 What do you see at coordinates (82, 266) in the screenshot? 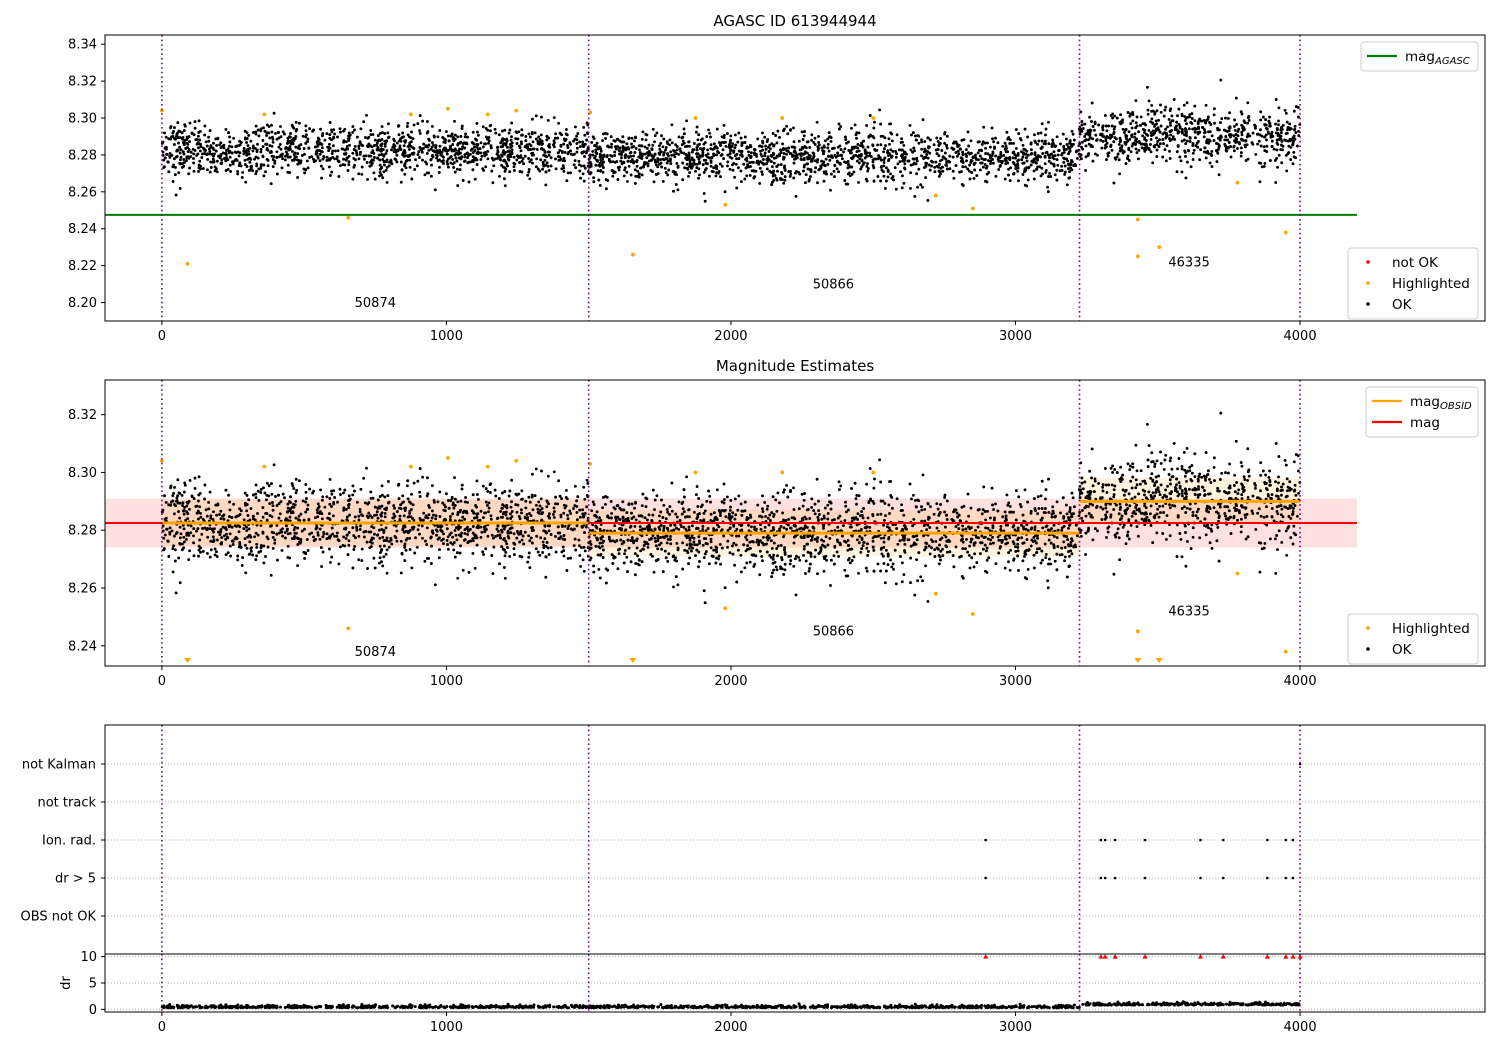
I see `y-tick-label: 8.22` at bounding box center [82, 266].